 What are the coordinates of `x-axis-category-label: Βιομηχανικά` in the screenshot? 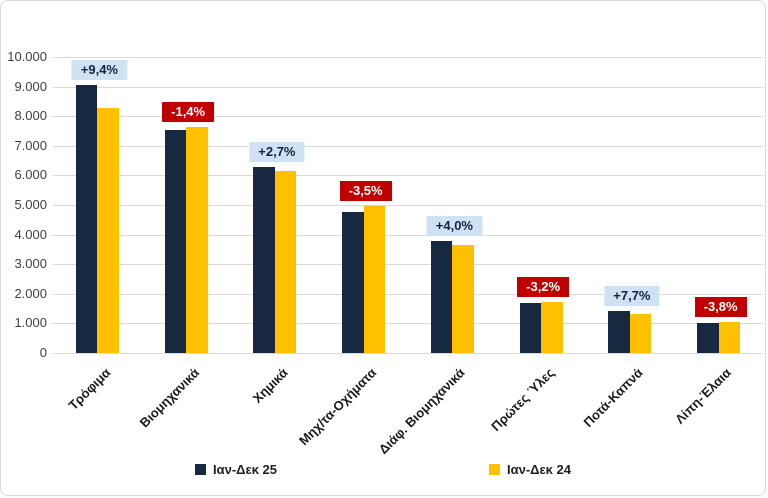 It's located at (169, 398).